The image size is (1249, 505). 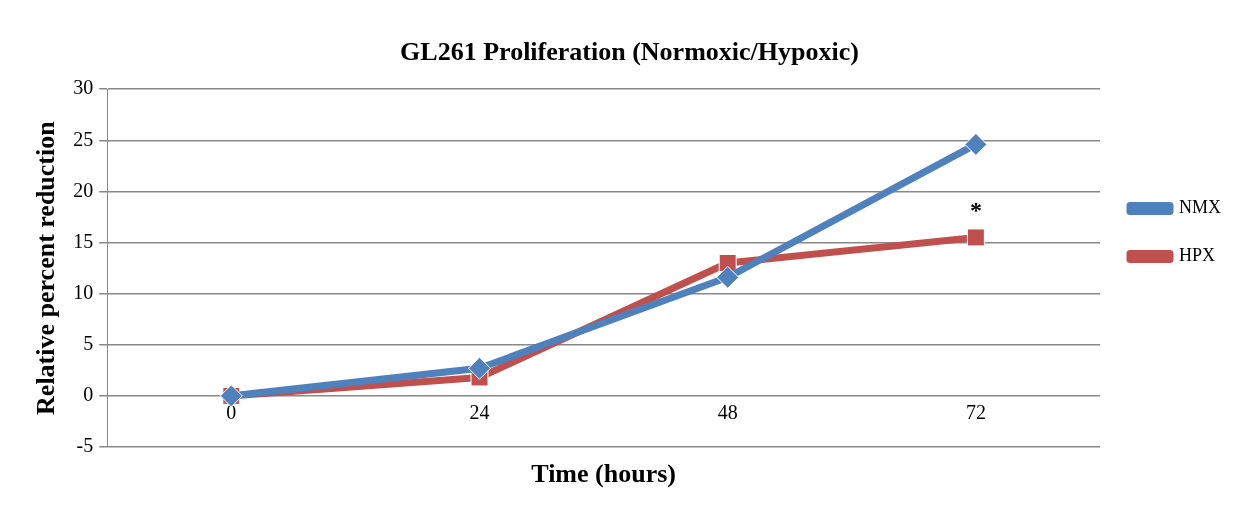 I want to click on legend-label: HPX, so click(x=1197, y=255).